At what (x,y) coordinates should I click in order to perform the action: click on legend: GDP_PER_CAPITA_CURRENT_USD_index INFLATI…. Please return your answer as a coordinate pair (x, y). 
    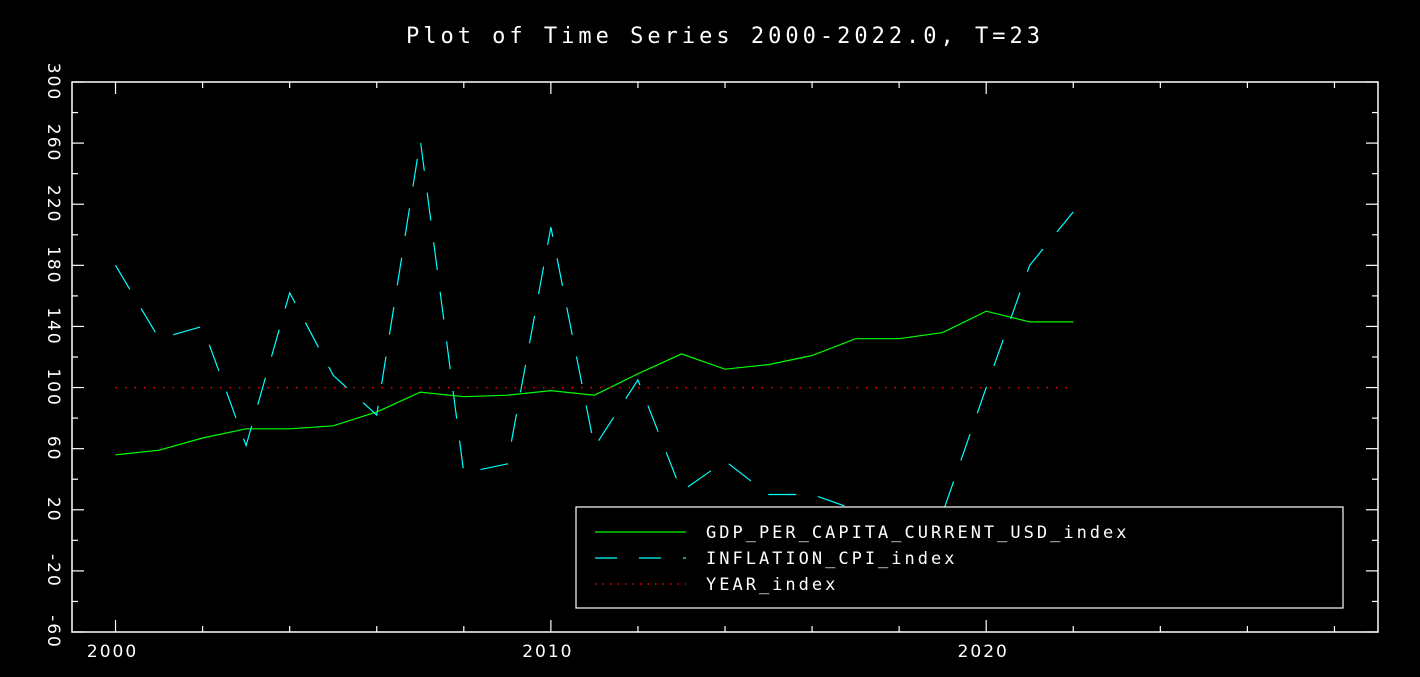
    Looking at the image, I should click on (959, 557).